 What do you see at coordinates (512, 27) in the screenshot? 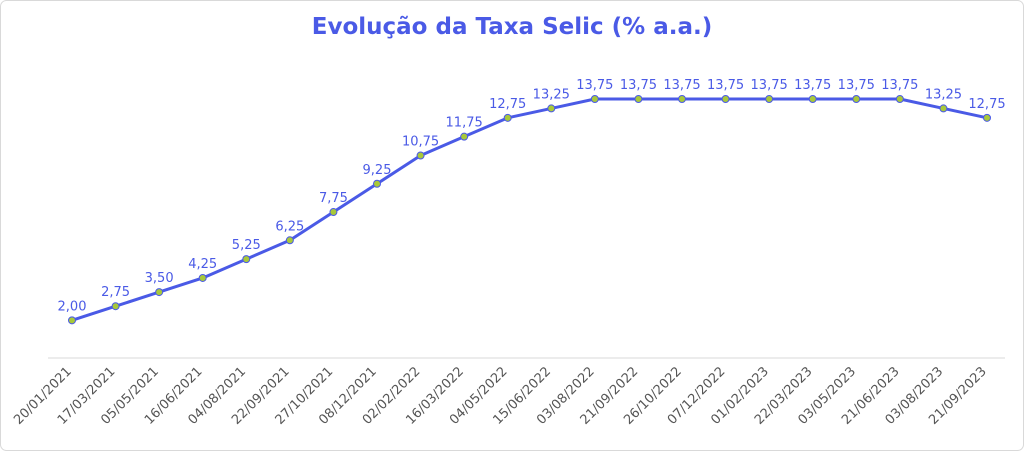
I see `chart-title: Evolução da Taxa Selic (% a.a.)` at bounding box center [512, 27].